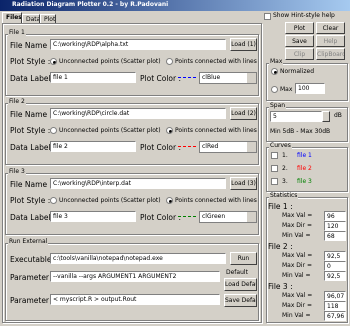 Image resolution: width=350 pixels, height=326 pixels. Describe the element at coordinates (267, 16) in the screenshot. I see `hint-checkbox` at that location.